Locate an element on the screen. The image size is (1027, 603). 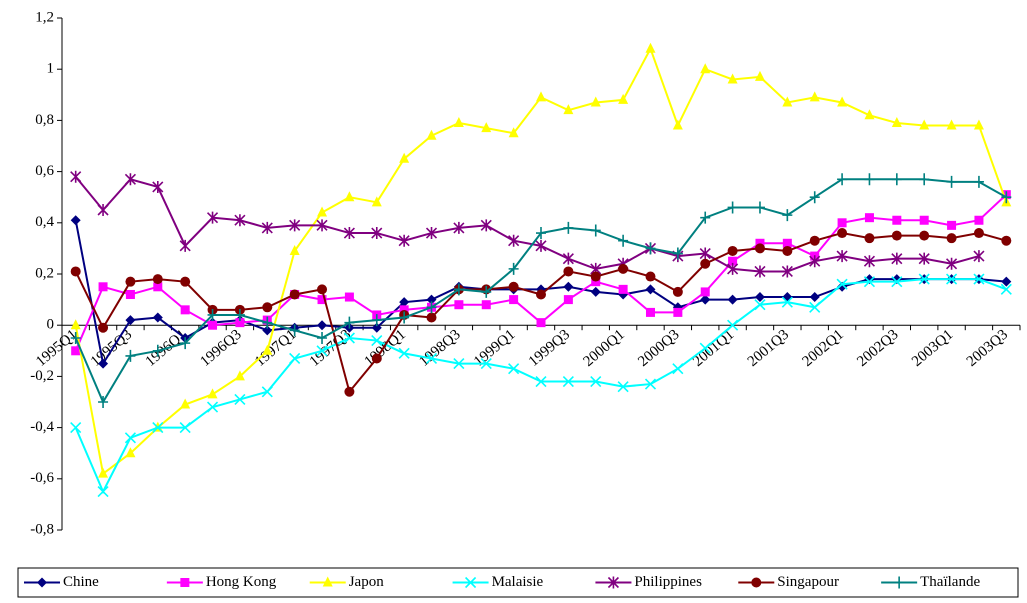
x-tick-label: 2001Q3 is located at coordinates (768, 348).